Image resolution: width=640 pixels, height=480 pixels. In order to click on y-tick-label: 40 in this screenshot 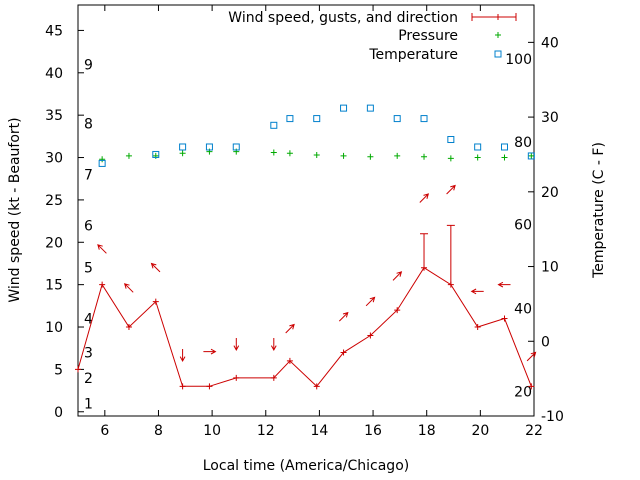, I will do `click(54, 74)`.